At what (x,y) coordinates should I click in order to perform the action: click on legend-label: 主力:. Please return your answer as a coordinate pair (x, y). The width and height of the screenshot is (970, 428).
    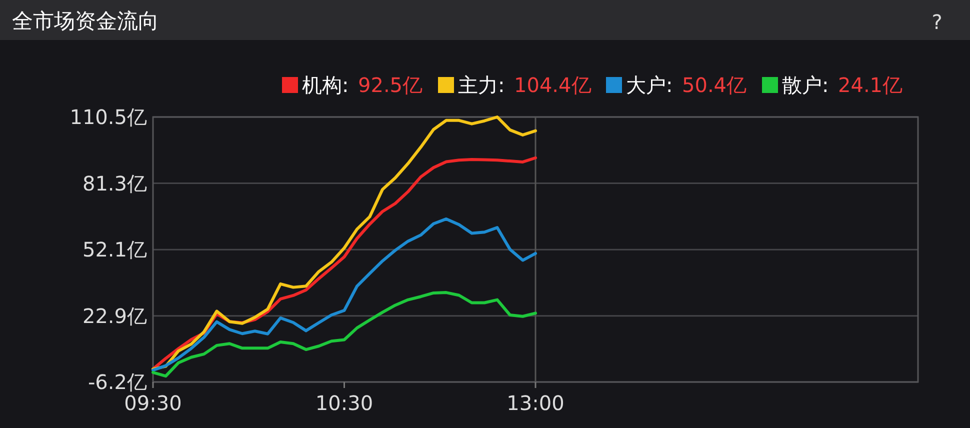
    Looking at the image, I should click on (481, 85).